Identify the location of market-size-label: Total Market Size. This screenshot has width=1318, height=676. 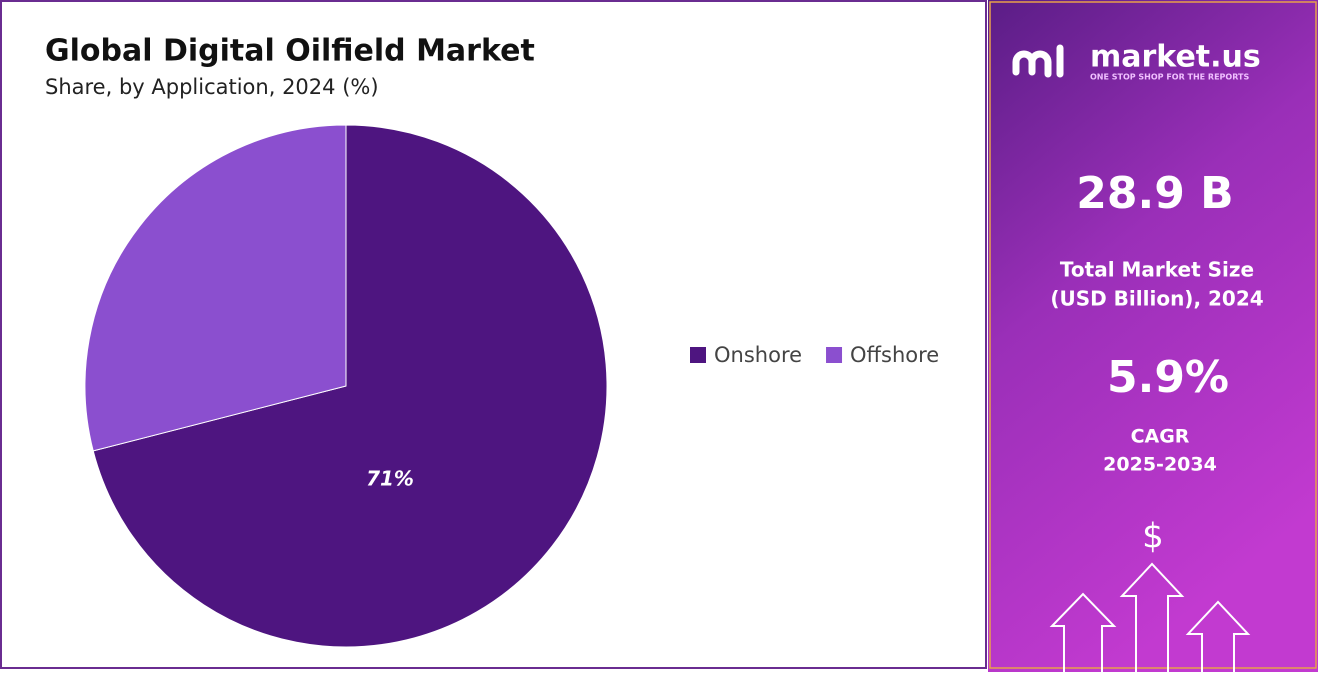
(1157, 270).